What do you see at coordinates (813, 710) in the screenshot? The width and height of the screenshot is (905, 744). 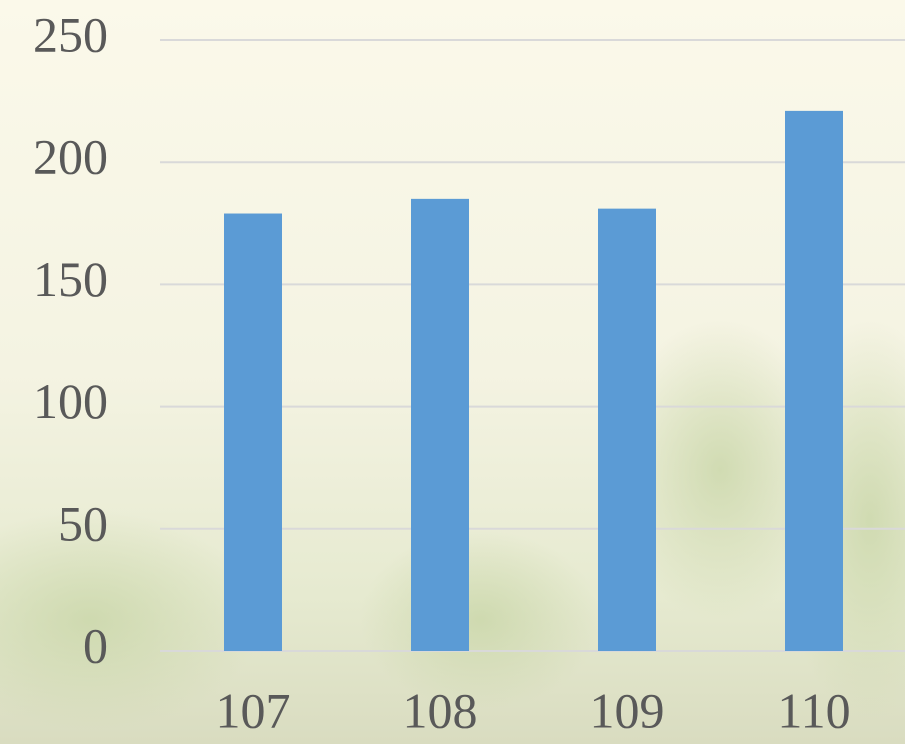 I see `x-tick-label: 110` at bounding box center [813, 710].